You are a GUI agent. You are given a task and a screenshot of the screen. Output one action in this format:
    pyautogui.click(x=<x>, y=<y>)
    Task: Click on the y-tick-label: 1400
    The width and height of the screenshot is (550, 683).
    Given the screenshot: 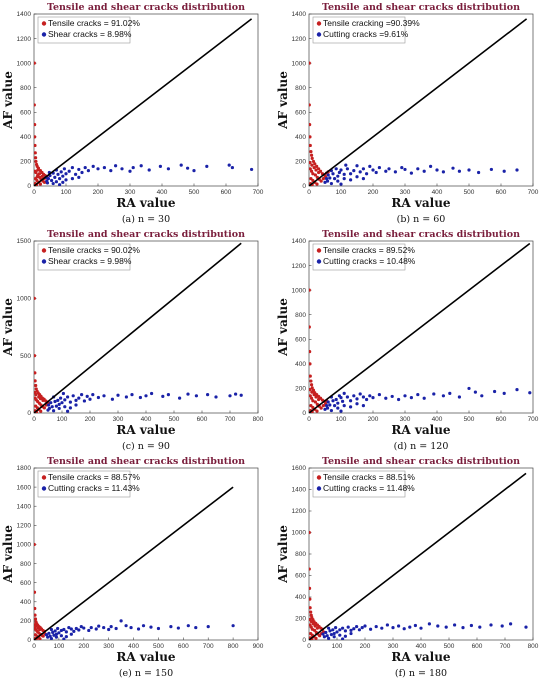 What is the action you would take?
    pyautogui.click(x=24, y=14)
    